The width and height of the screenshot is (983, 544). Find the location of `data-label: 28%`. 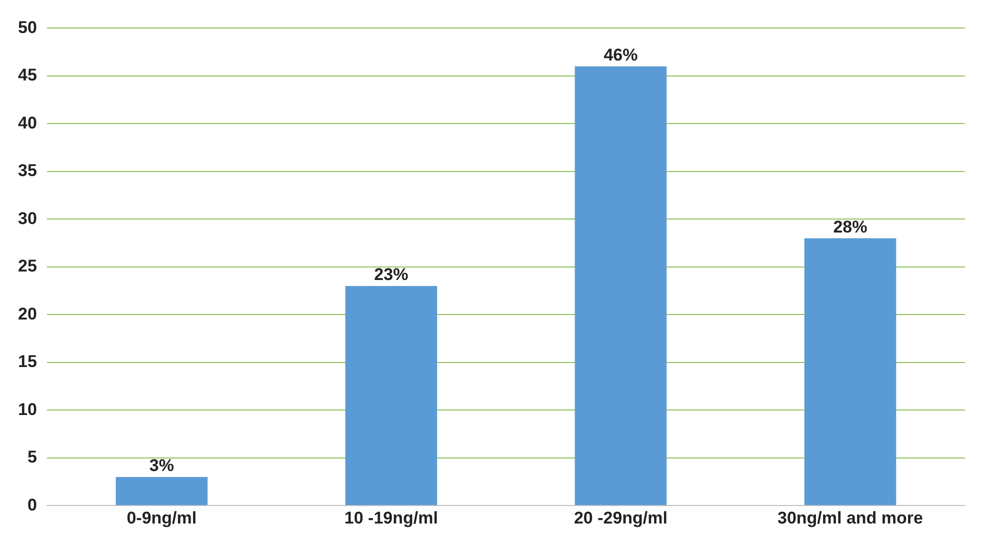

data-label: 28% is located at coordinates (850, 226).